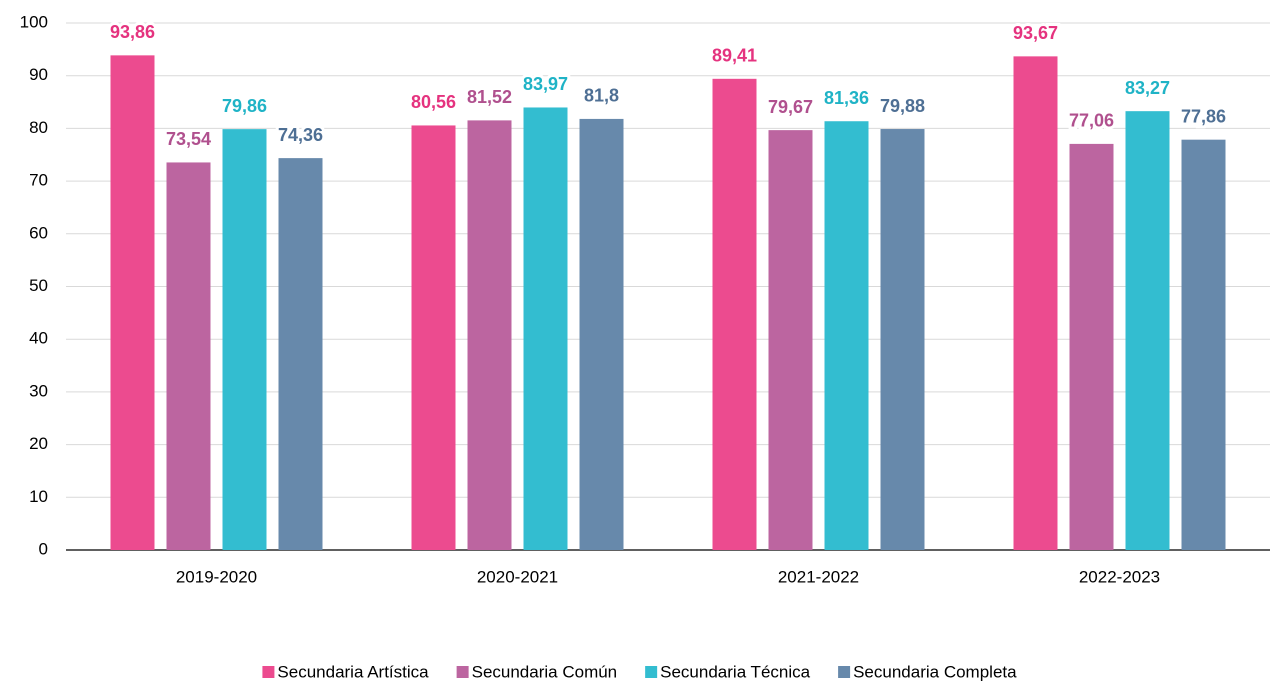 Image resolution: width=1279 pixels, height=684 pixels. Describe the element at coordinates (433, 102) in the screenshot. I see `value-label: 80,56` at that location.